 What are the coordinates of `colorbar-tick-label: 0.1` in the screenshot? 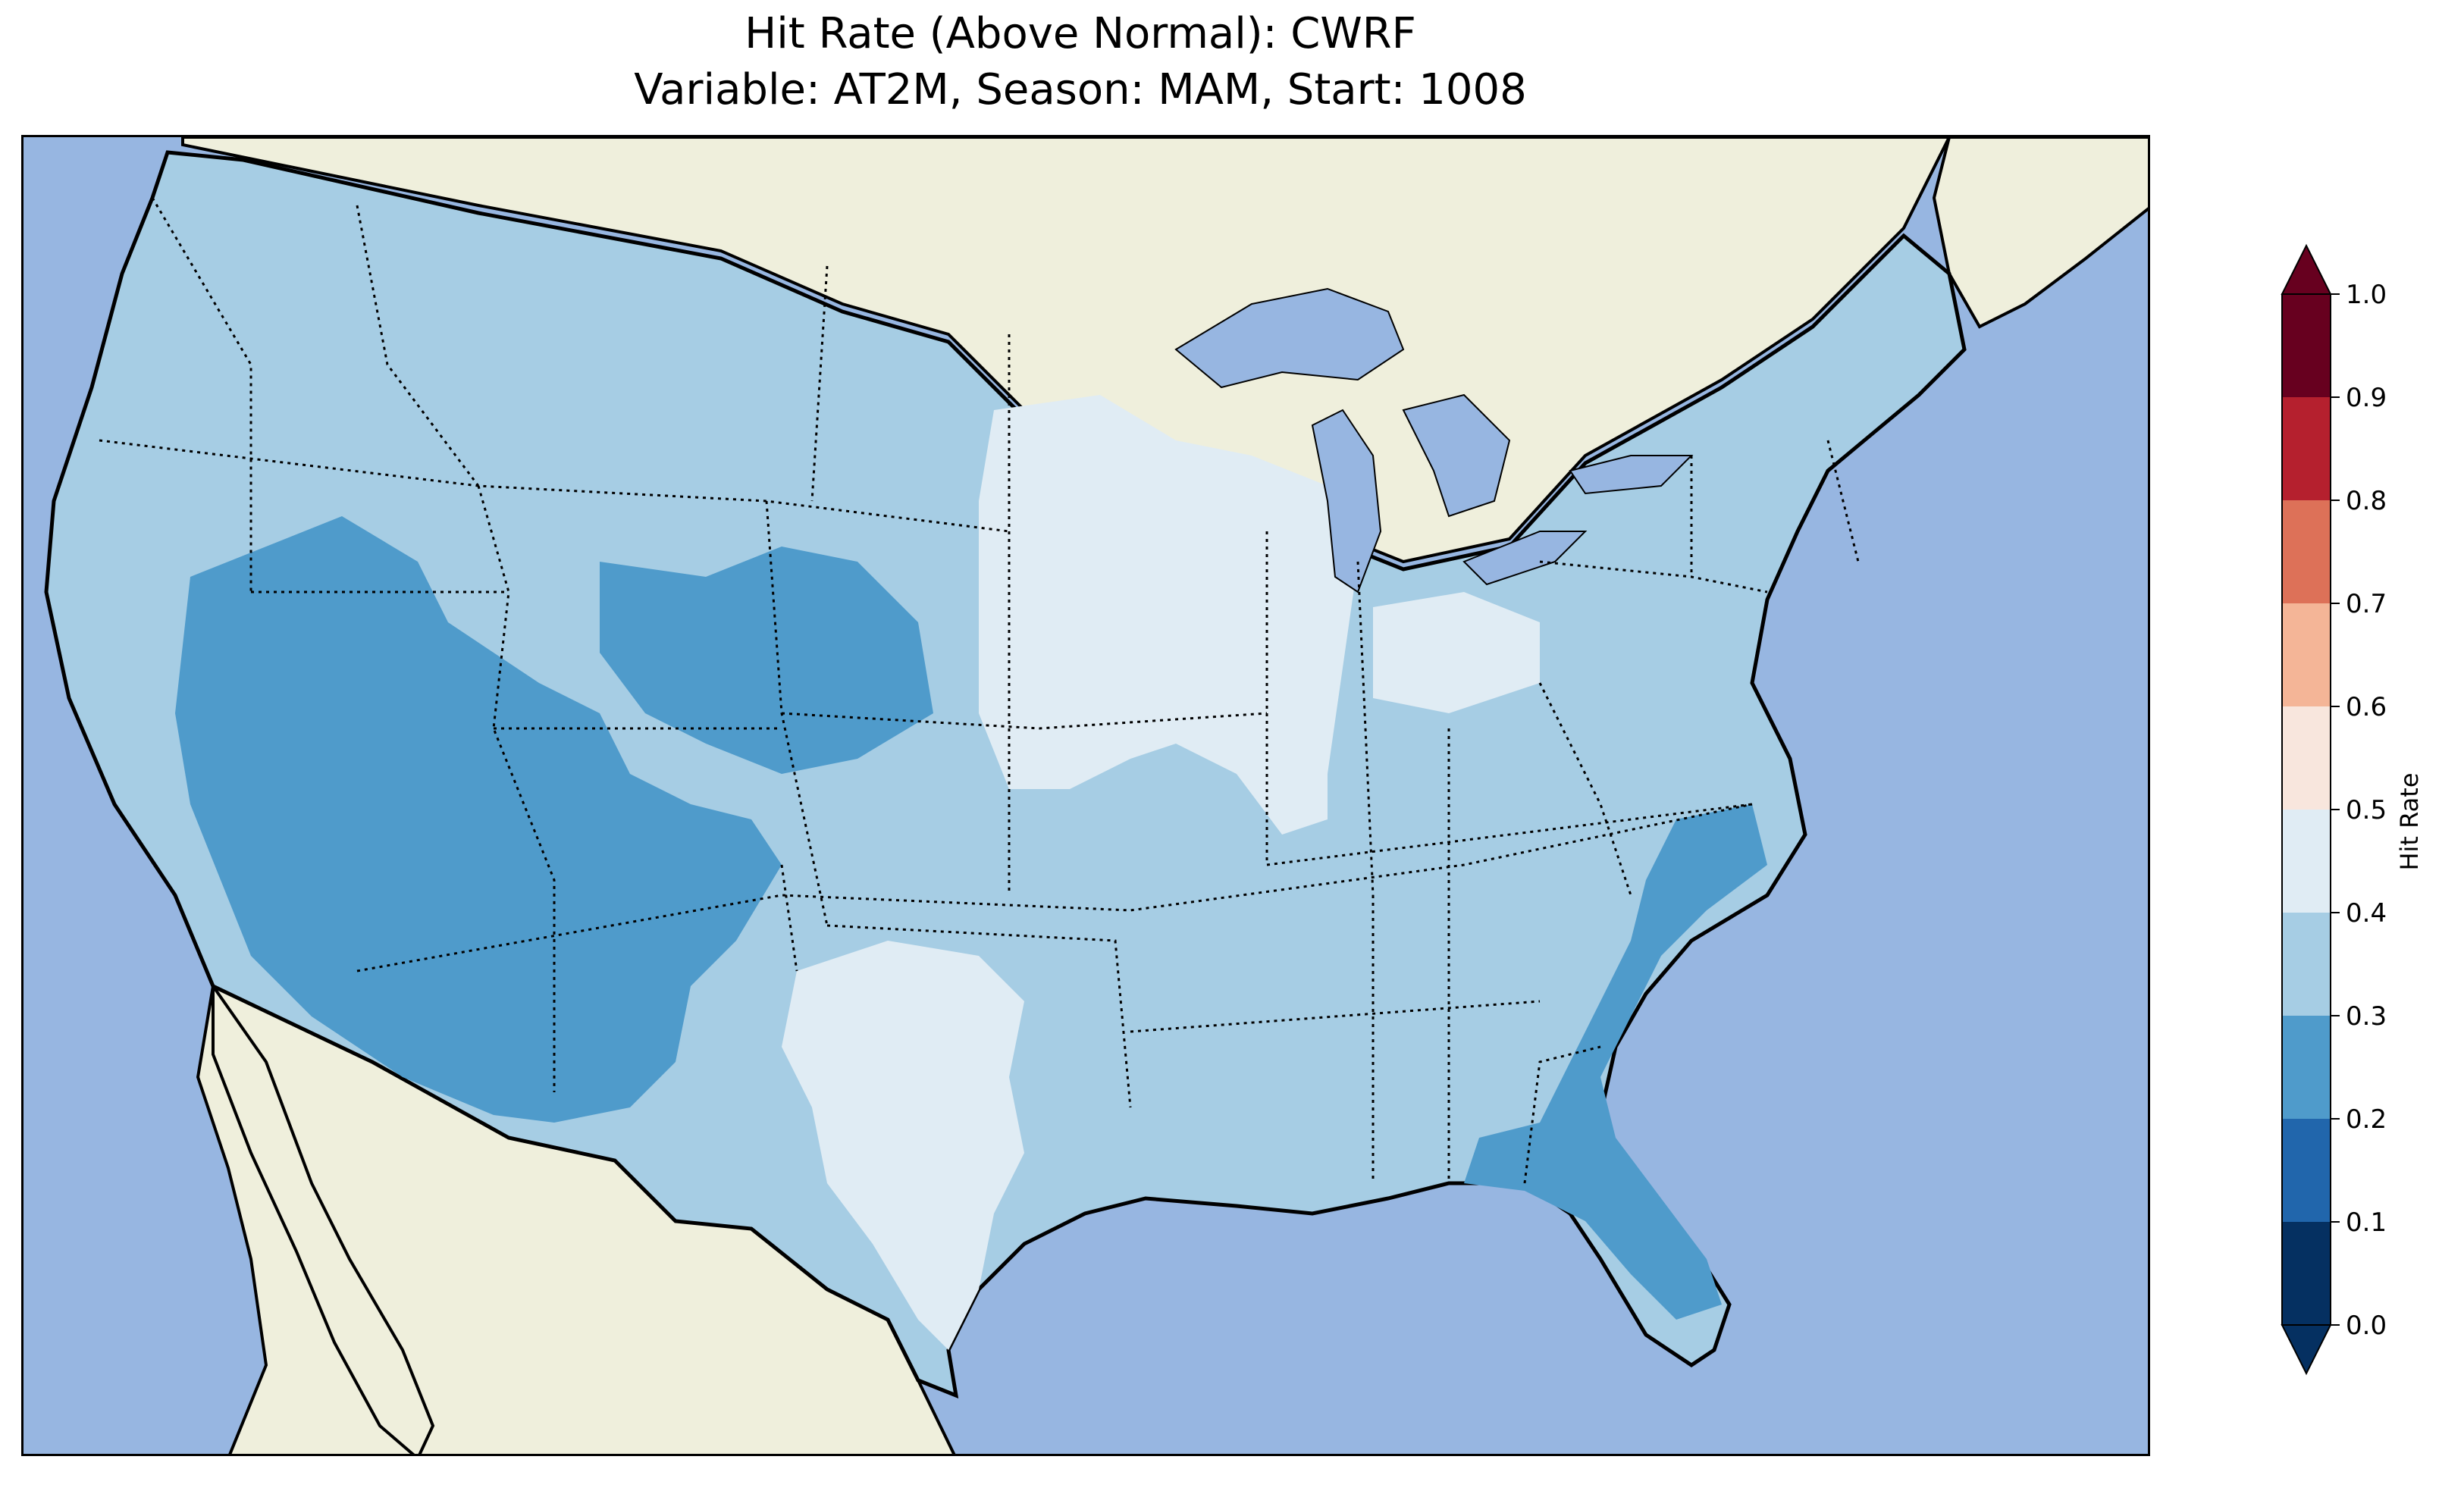 It's located at (2367, 1222).